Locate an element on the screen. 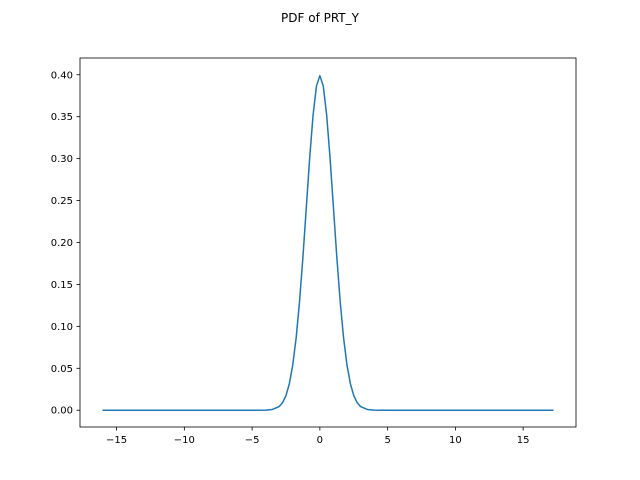  x-tick-label: 0 is located at coordinates (320, 440).